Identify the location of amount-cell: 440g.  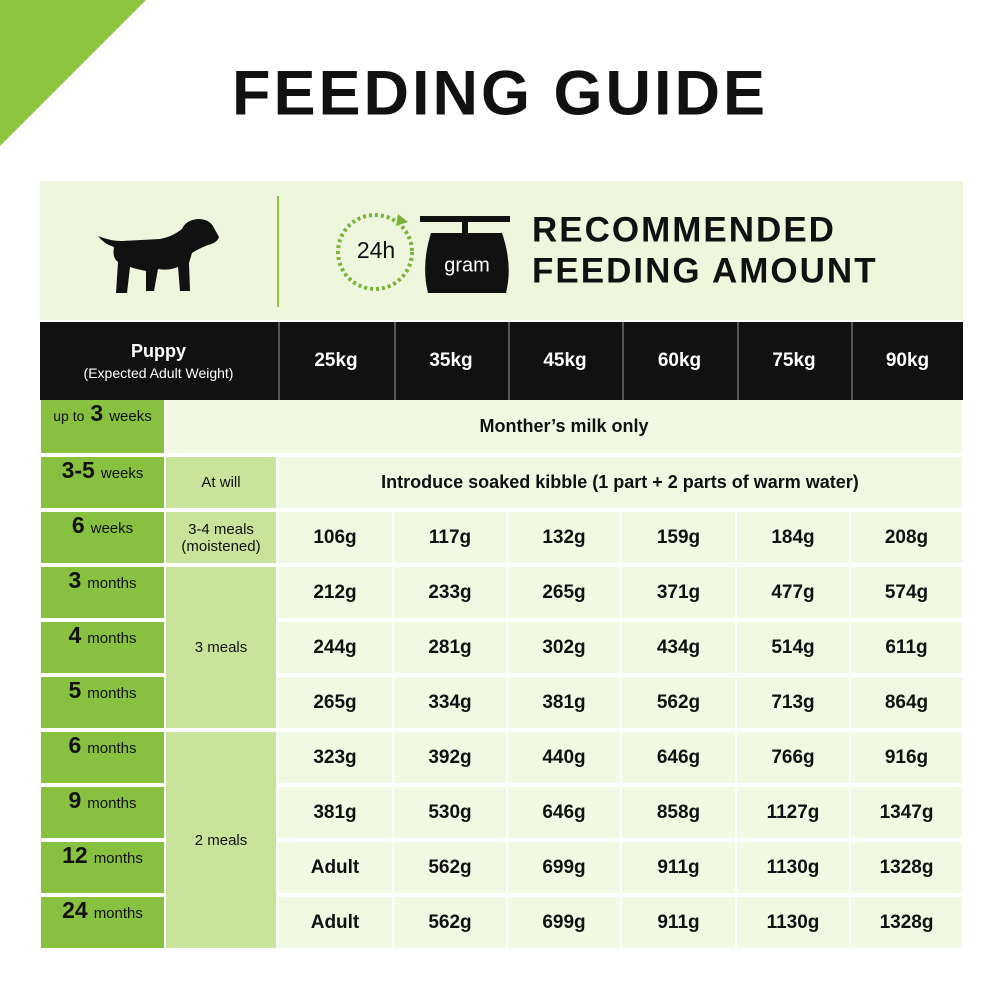
(564, 757).